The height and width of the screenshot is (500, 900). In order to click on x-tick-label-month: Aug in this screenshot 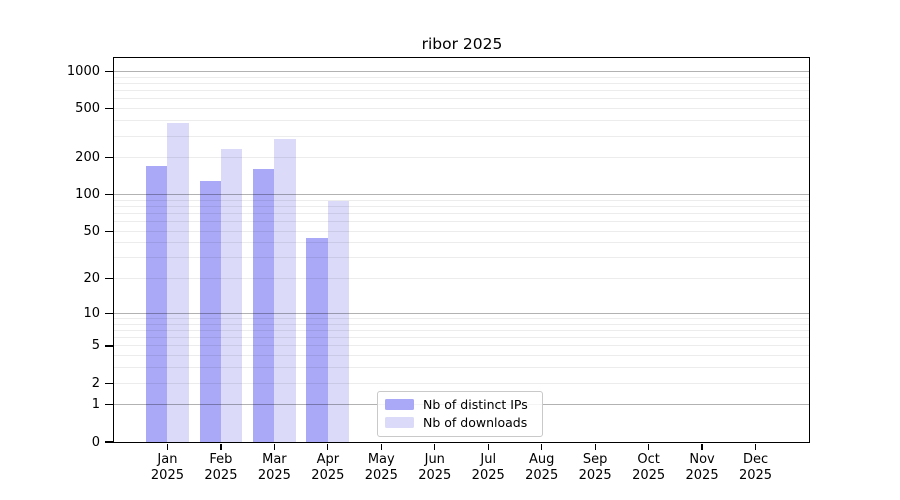, I will do `click(541, 459)`.